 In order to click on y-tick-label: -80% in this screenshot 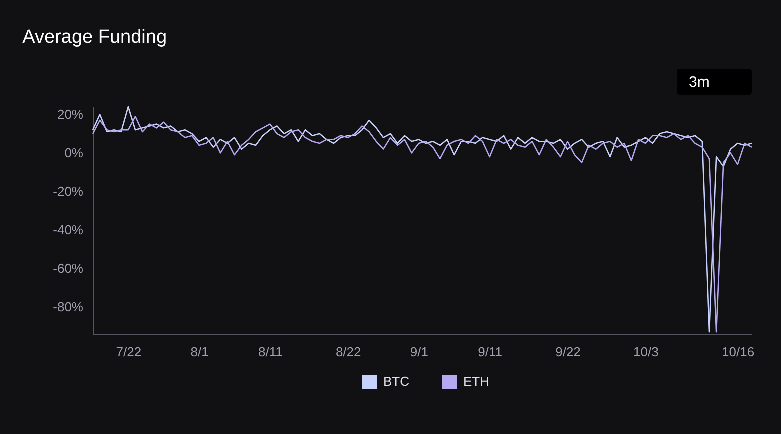, I will do `click(68, 307)`.